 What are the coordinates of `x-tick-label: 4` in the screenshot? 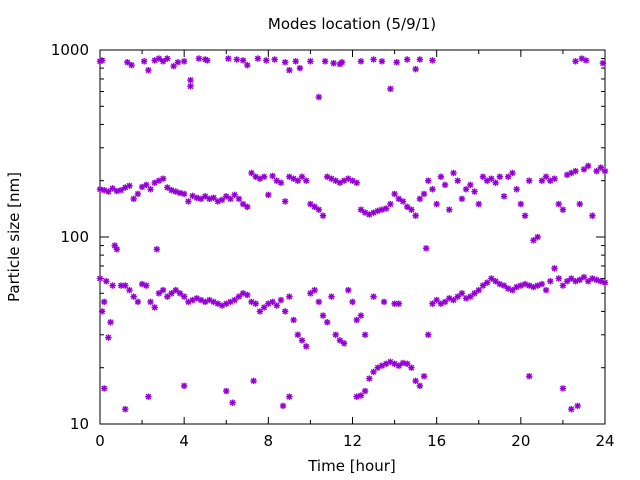 It's located at (184, 441).